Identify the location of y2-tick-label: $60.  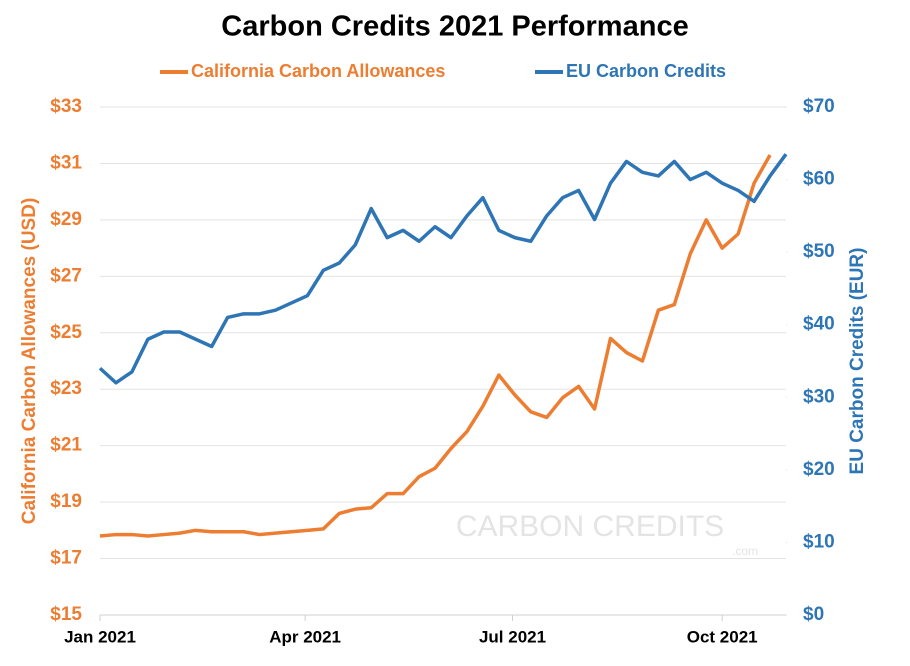
(819, 179).